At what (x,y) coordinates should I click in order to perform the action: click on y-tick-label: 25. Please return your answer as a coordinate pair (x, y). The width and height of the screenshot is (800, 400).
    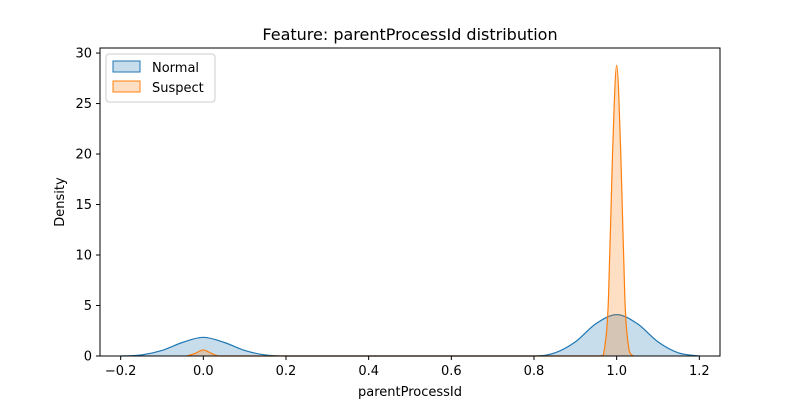
    Looking at the image, I should click on (83, 104).